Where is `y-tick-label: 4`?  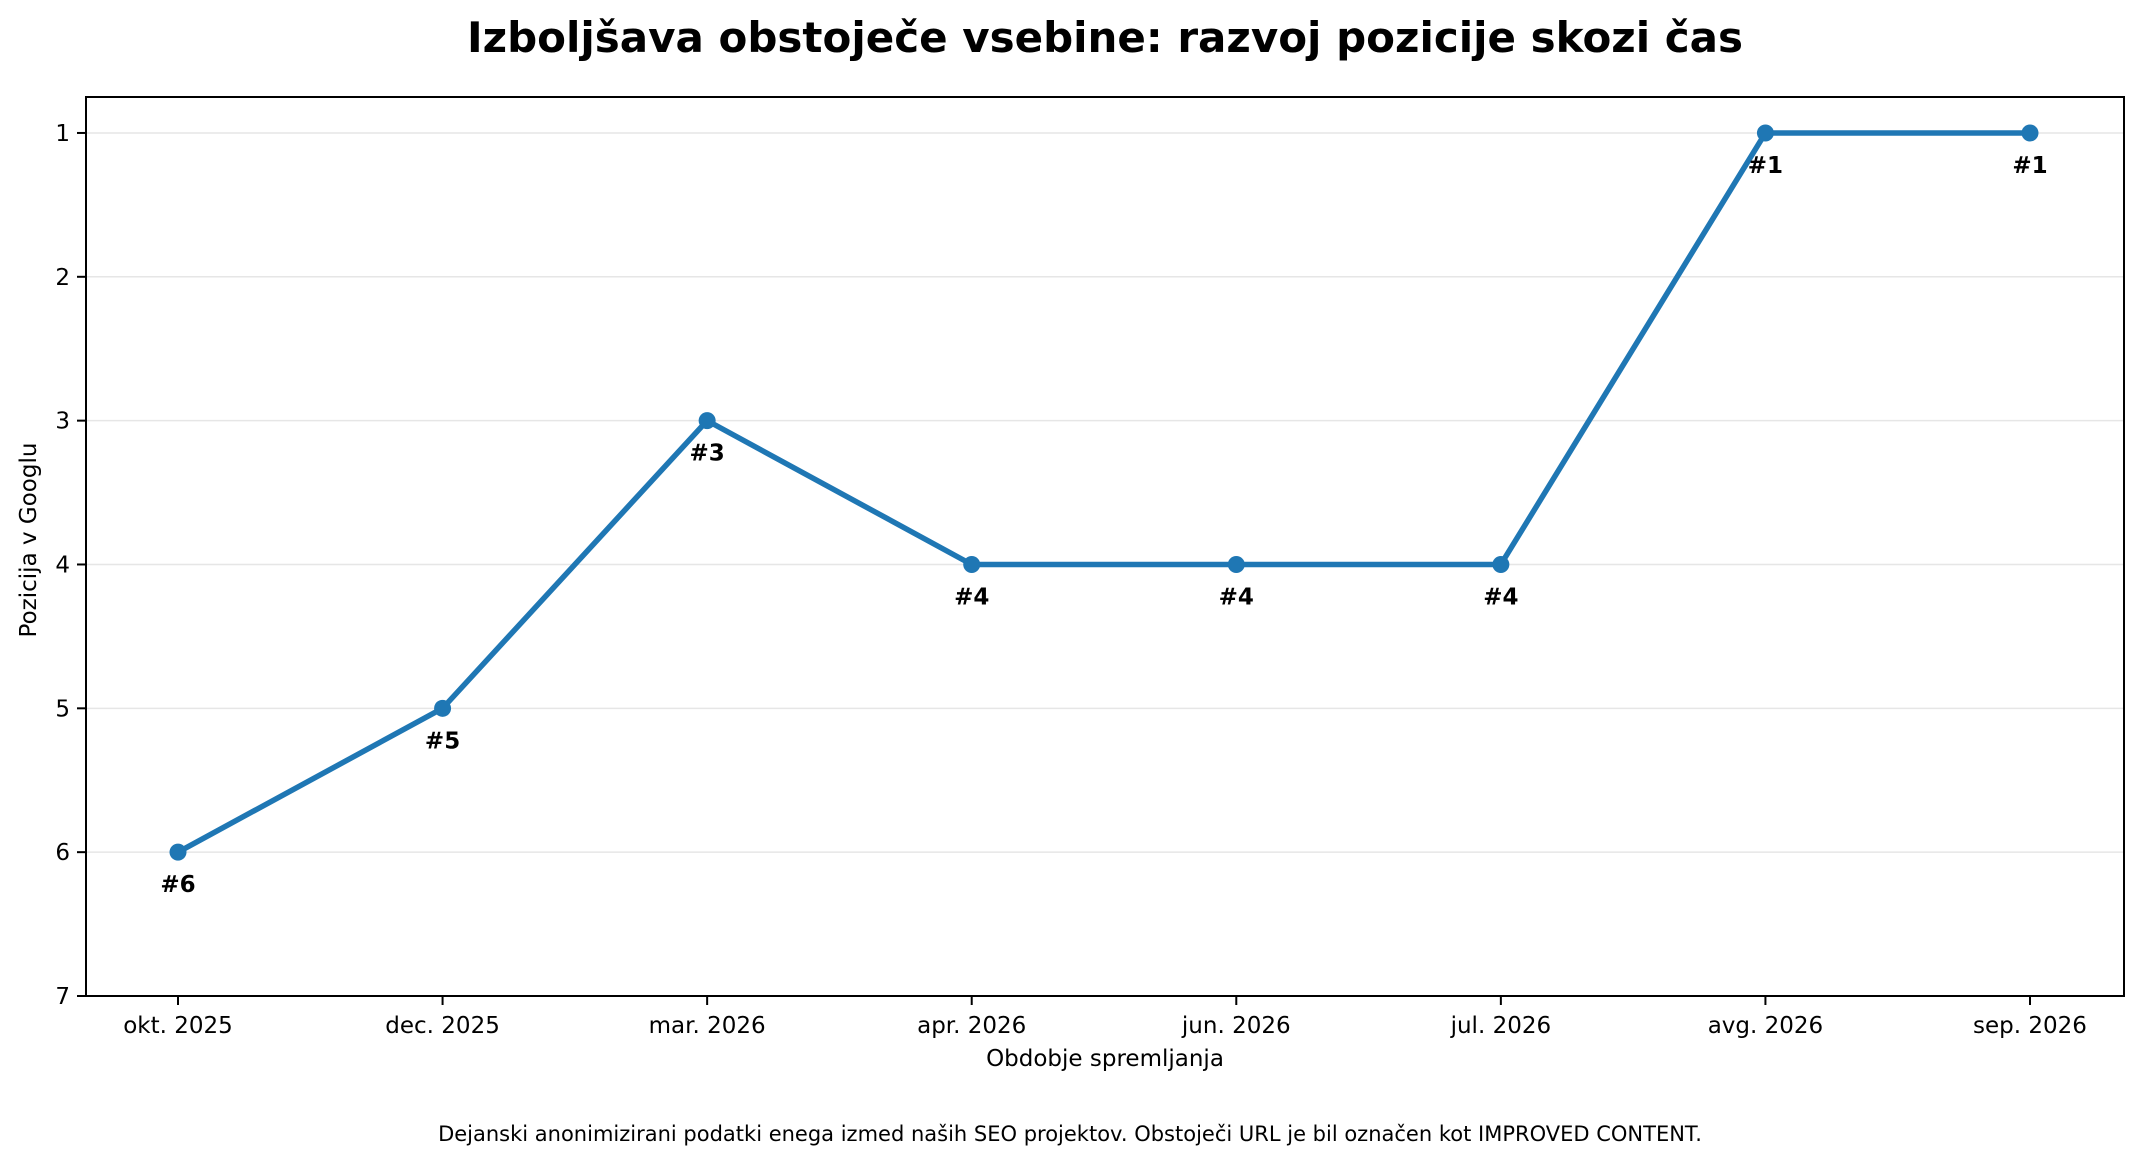 y-tick-label: 4 is located at coordinates (62, 565).